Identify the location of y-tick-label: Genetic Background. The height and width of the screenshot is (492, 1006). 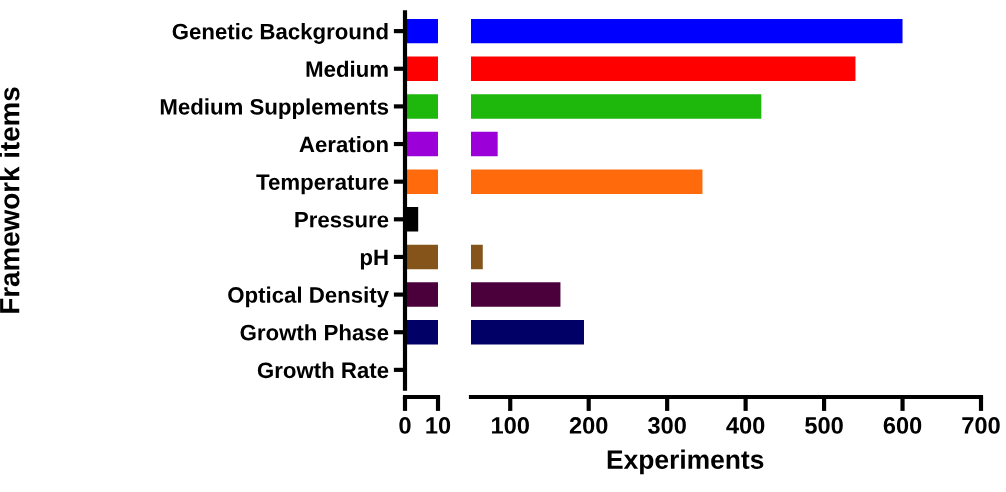
(280, 33).